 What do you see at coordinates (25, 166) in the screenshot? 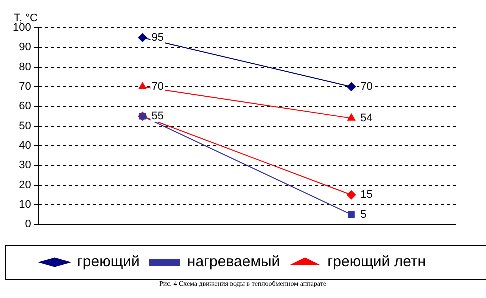
I see `y-tick-label: 30` at bounding box center [25, 166].